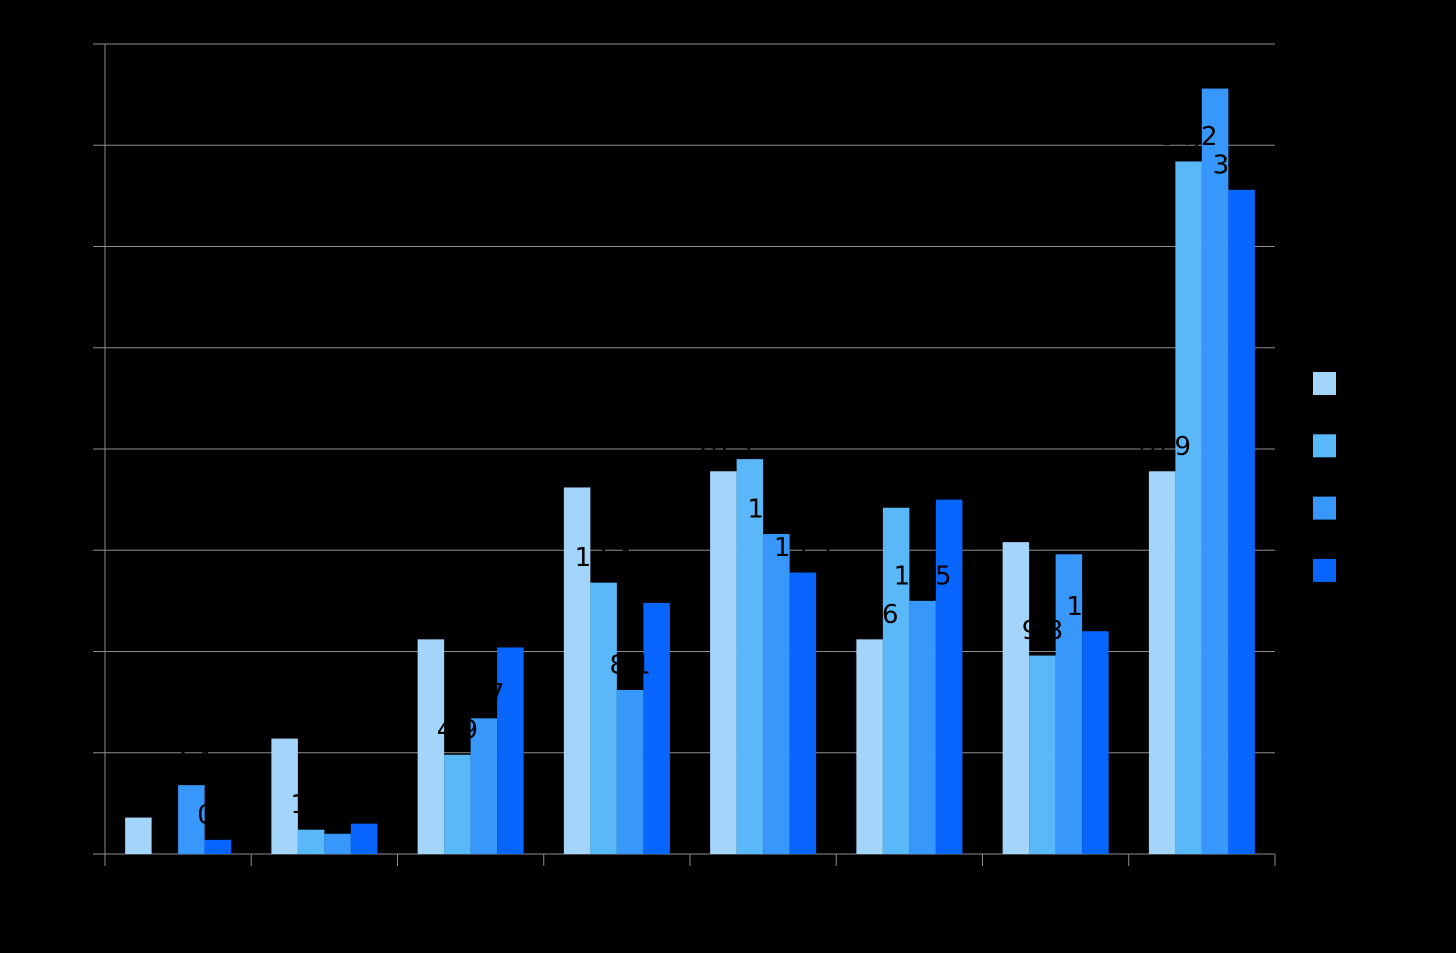  I want to click on y-tick-label: 30, so click(72, 246).